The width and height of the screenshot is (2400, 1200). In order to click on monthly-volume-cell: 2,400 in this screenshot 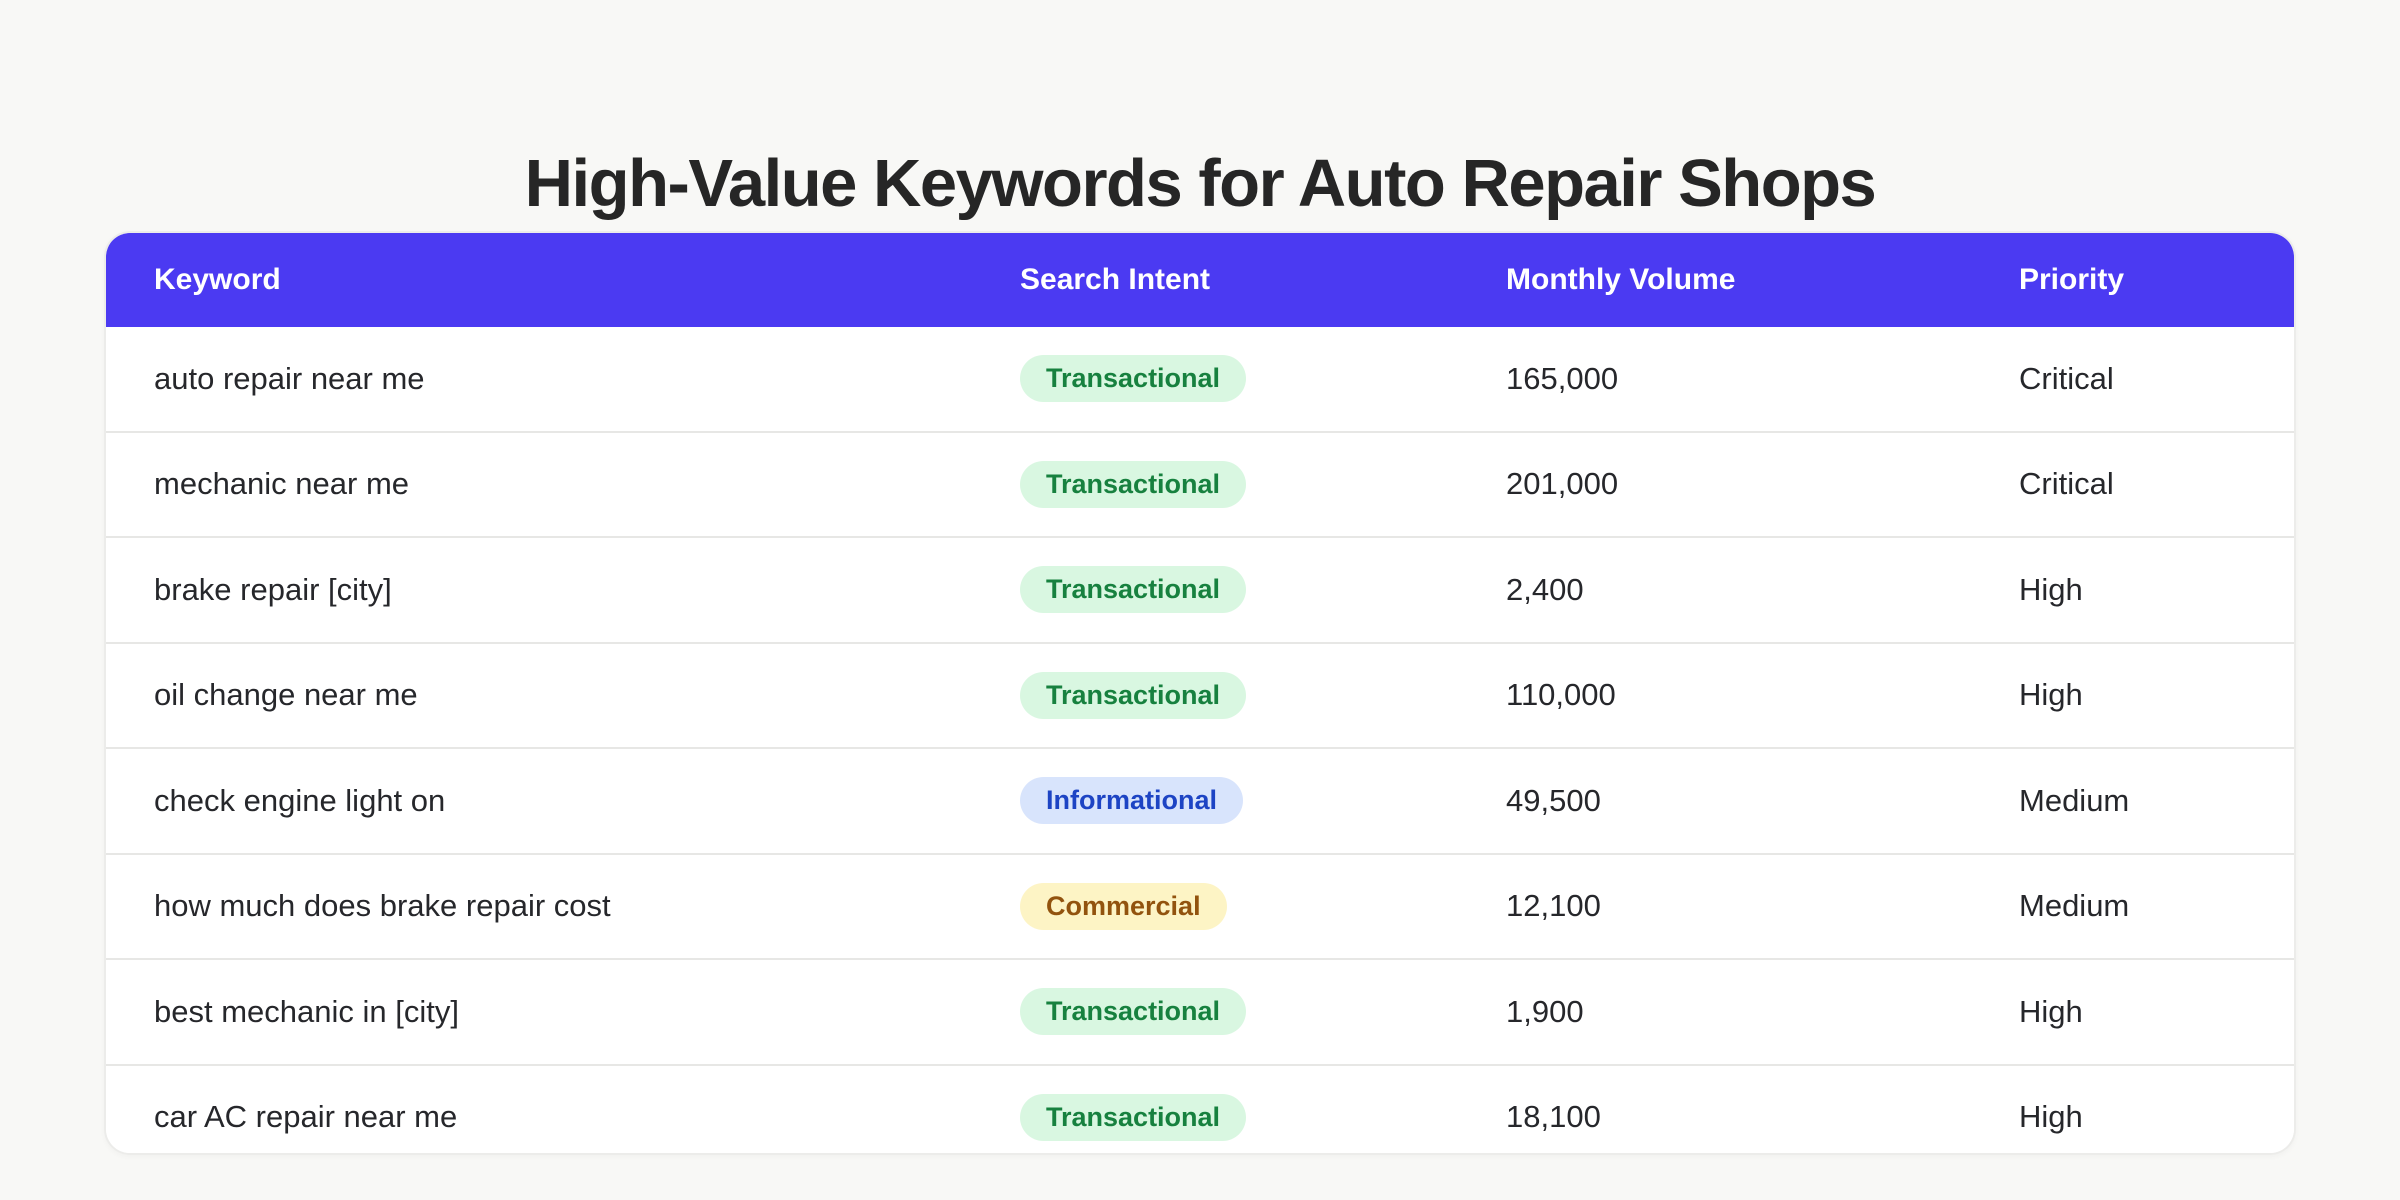, I will do `click(1545, 589)`.